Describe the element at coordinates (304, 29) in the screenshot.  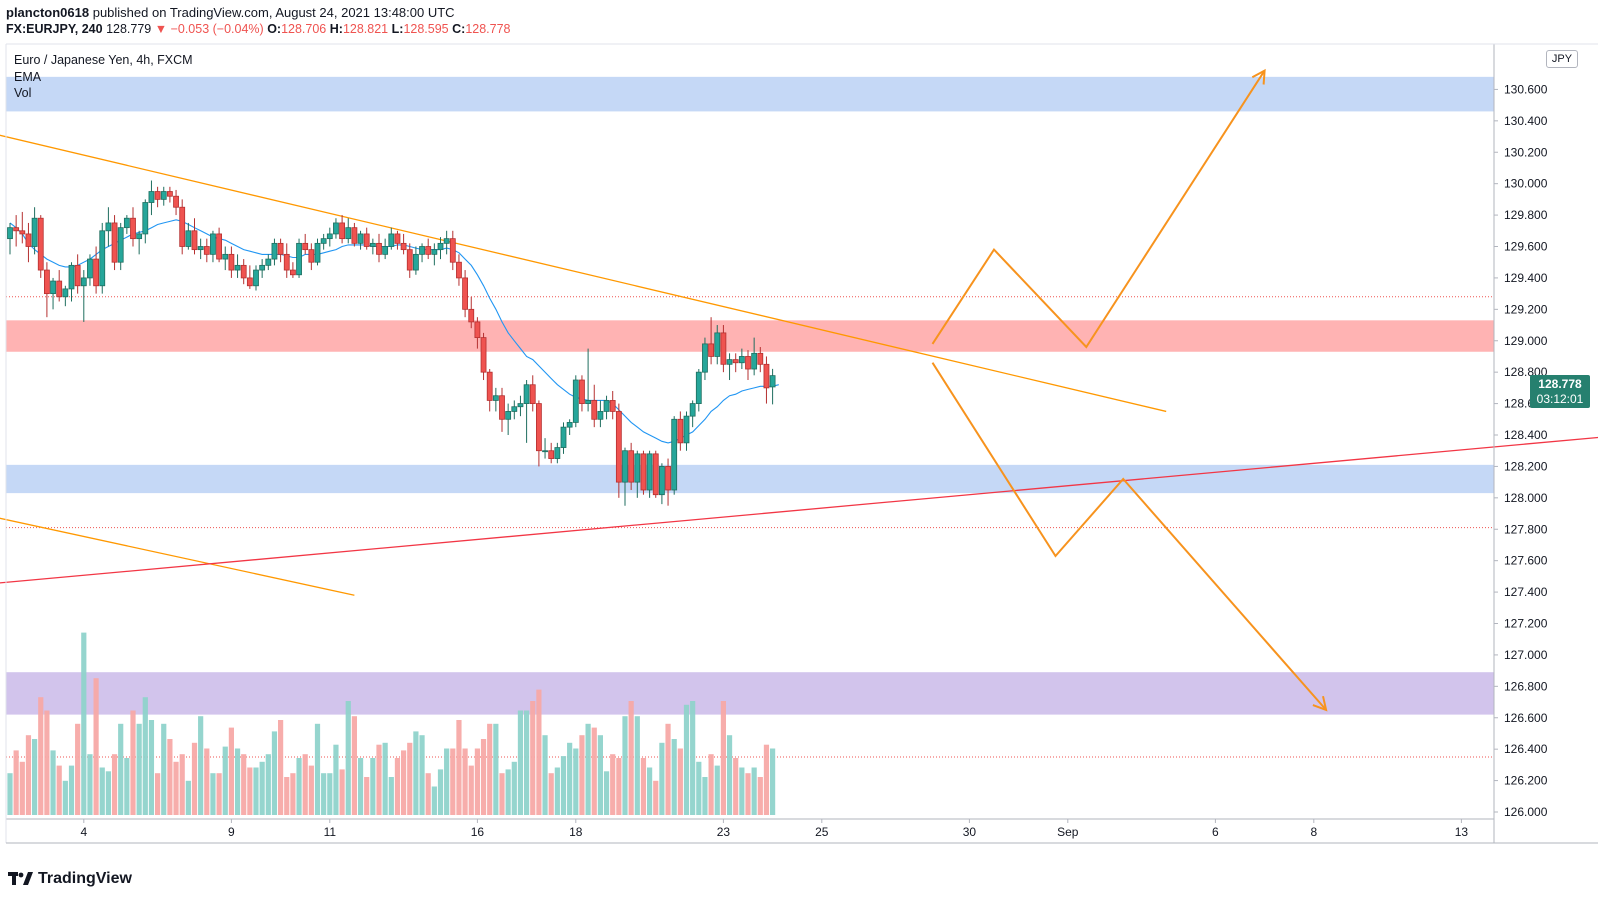
I see `open-value: 128.706` at that location.